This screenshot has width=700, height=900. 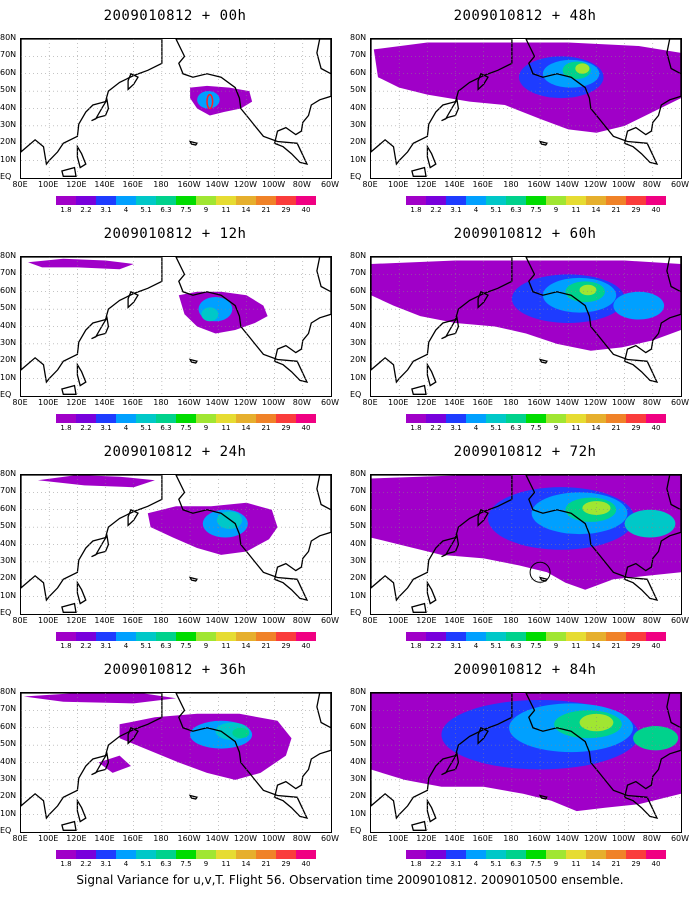 I want to click on variance-core, so click(x=582, y=68).